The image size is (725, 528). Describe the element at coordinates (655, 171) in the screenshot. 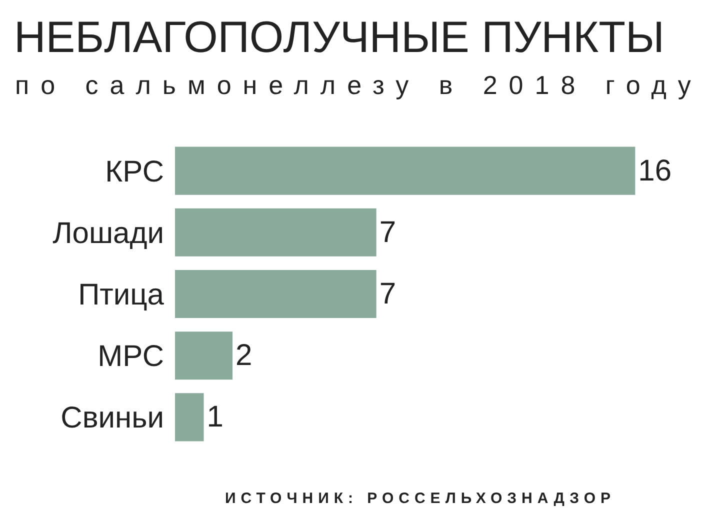

I see `data-label: 16` at that location.